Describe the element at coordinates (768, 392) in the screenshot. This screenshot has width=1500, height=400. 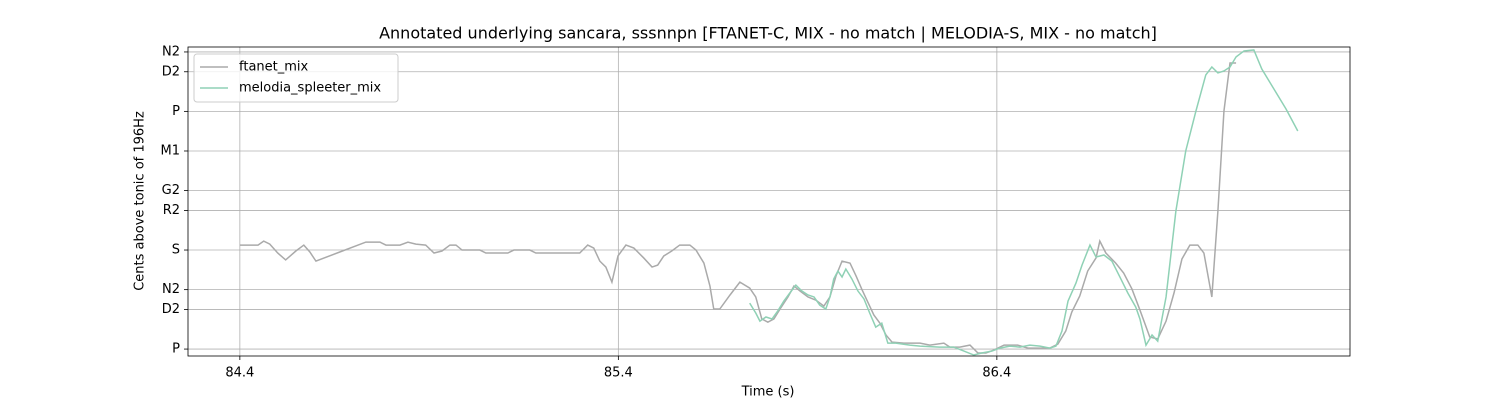
I see `x-axis-label: Time (s)` at that location.